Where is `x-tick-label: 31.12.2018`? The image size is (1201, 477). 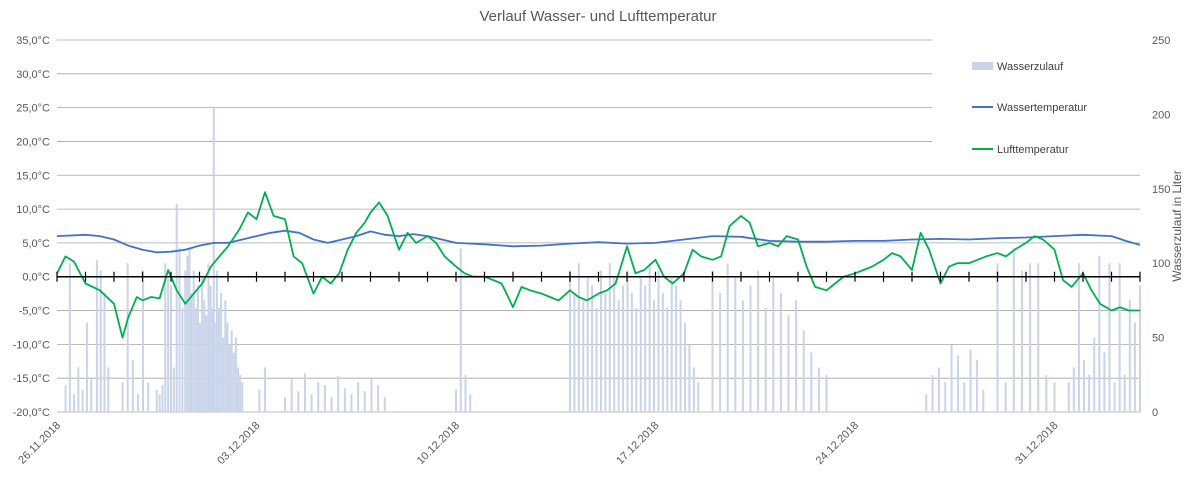
x-tick-label: 31.12.2018 is located at coordinates (1036, 443).